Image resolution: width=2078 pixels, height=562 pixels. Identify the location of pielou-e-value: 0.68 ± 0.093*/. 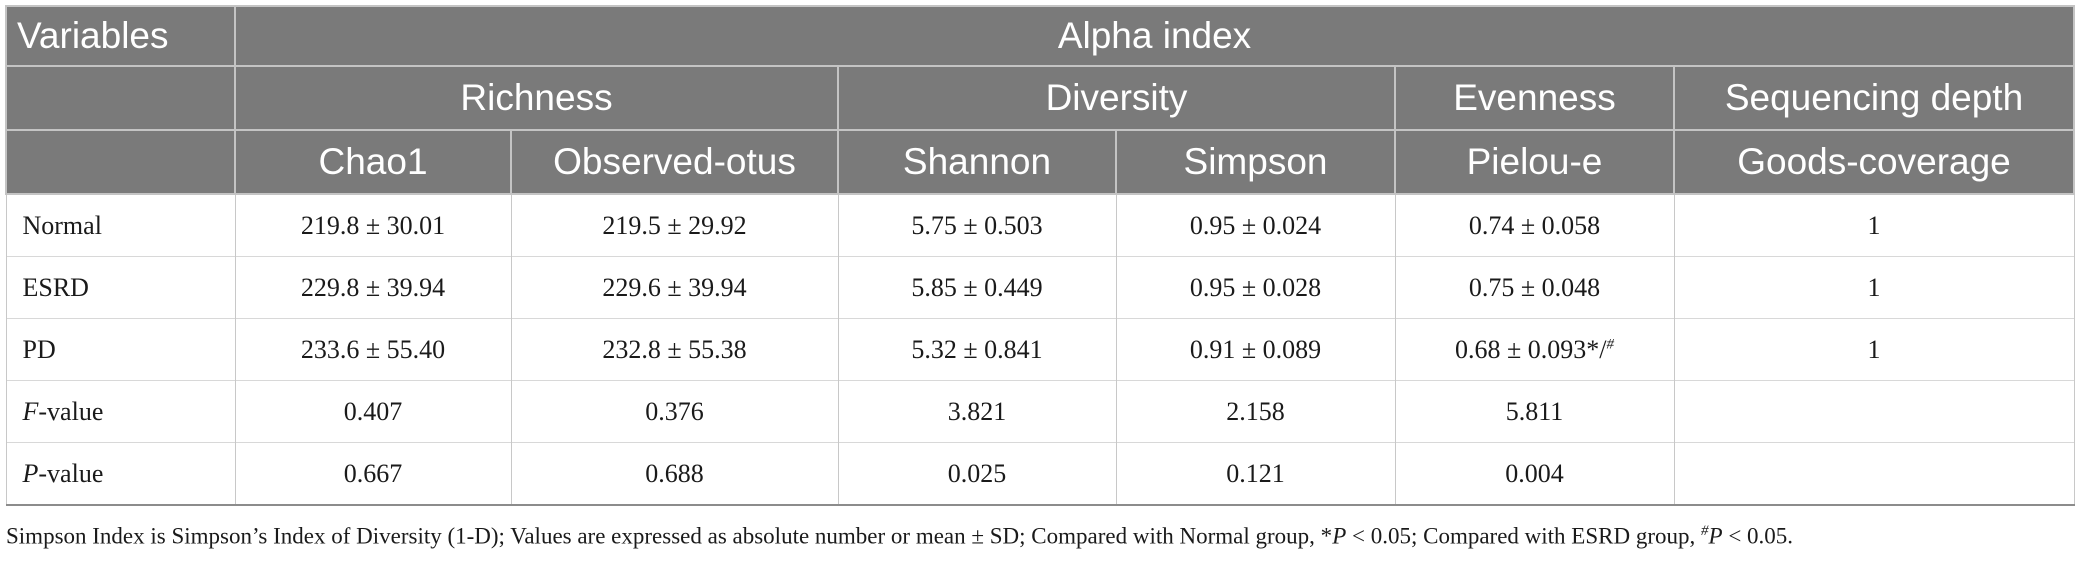
(1531, 349).